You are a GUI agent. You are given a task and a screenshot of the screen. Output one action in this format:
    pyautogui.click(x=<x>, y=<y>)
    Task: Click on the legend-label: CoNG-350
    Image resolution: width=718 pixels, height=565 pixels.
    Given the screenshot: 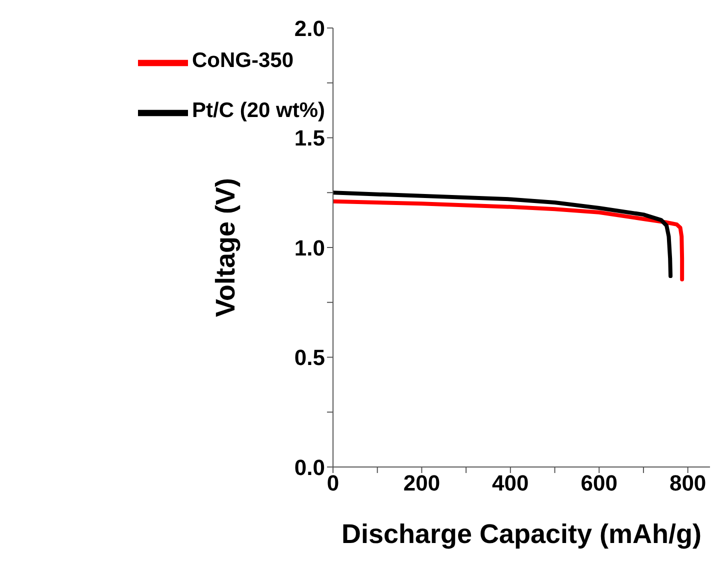 What is the action you would take?
    pyautogui.click(x=243, y=60)
    